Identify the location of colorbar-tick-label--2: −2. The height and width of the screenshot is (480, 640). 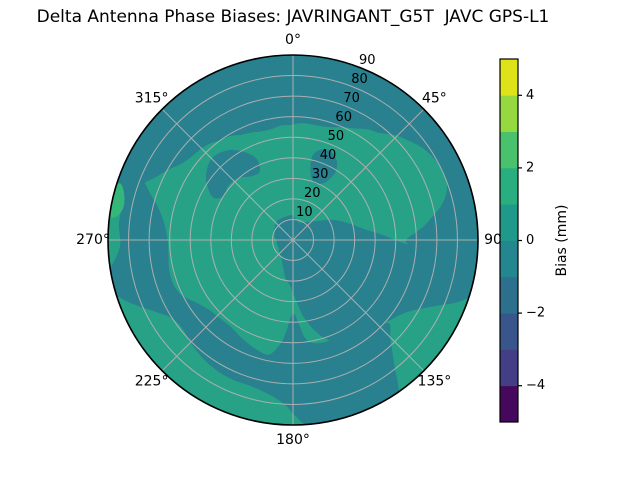
(535, 313).